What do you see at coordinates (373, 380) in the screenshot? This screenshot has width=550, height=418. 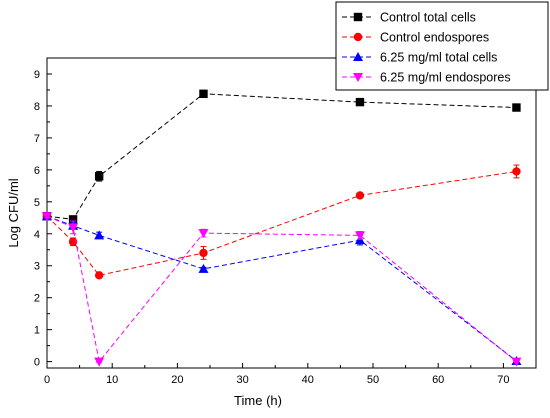 I see `x-tick-label: 50` at bounding box center [373, 380].